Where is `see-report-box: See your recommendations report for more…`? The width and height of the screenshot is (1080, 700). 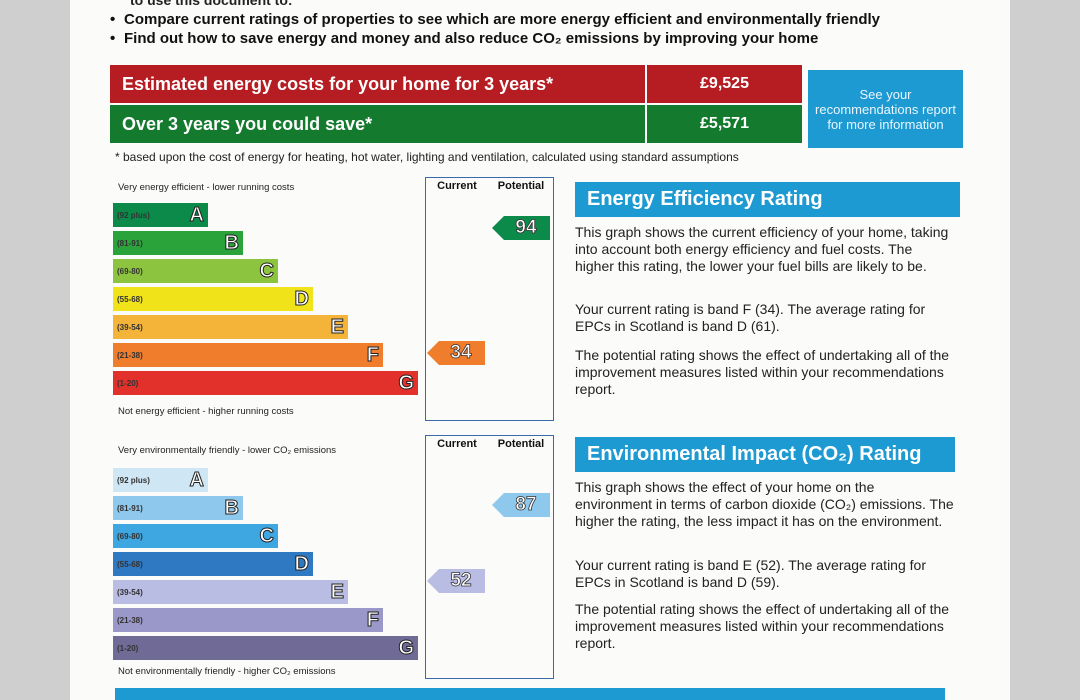
see-report-box: See your recommendations report for more… is located at coordinates (885, 109).